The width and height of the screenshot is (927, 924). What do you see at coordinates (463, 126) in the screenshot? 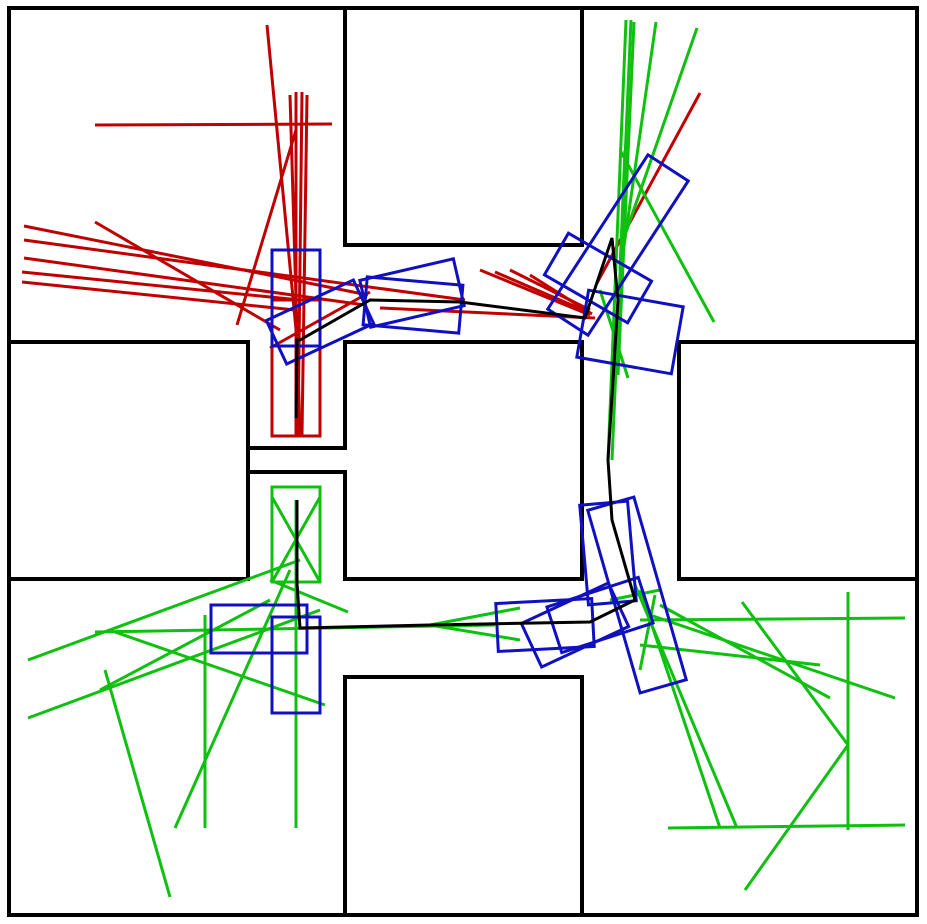
I see `wall-top-center-room` at bounding box center [463, 126].